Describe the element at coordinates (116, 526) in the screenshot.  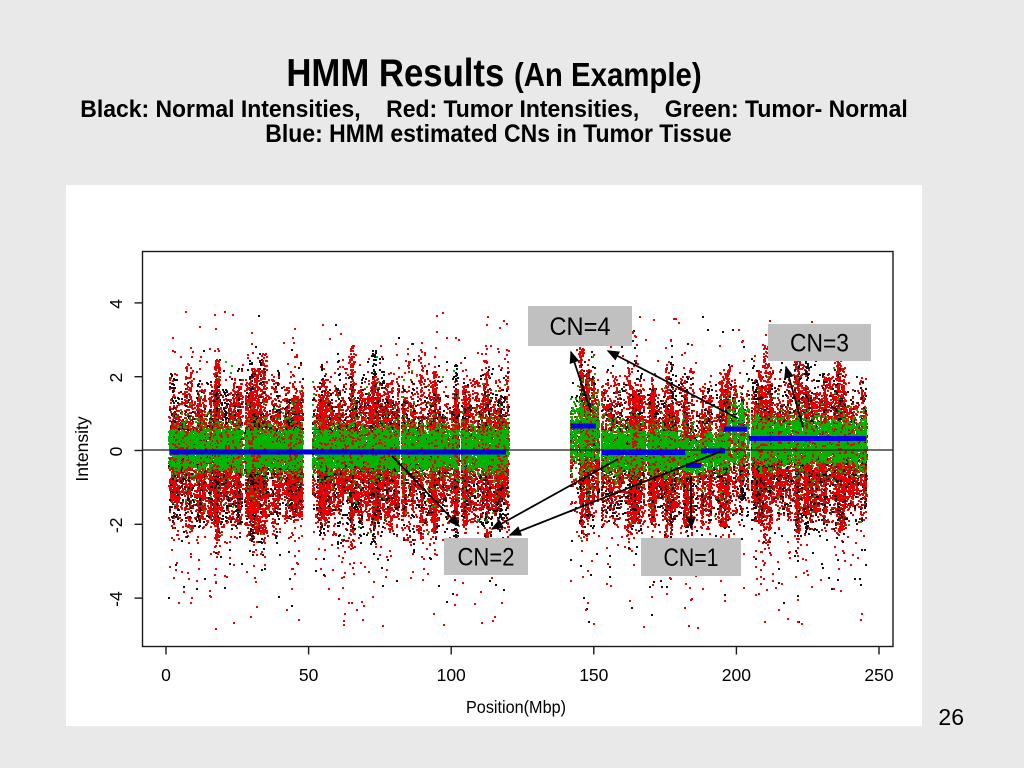
I see `svg-text: -2` at that location.